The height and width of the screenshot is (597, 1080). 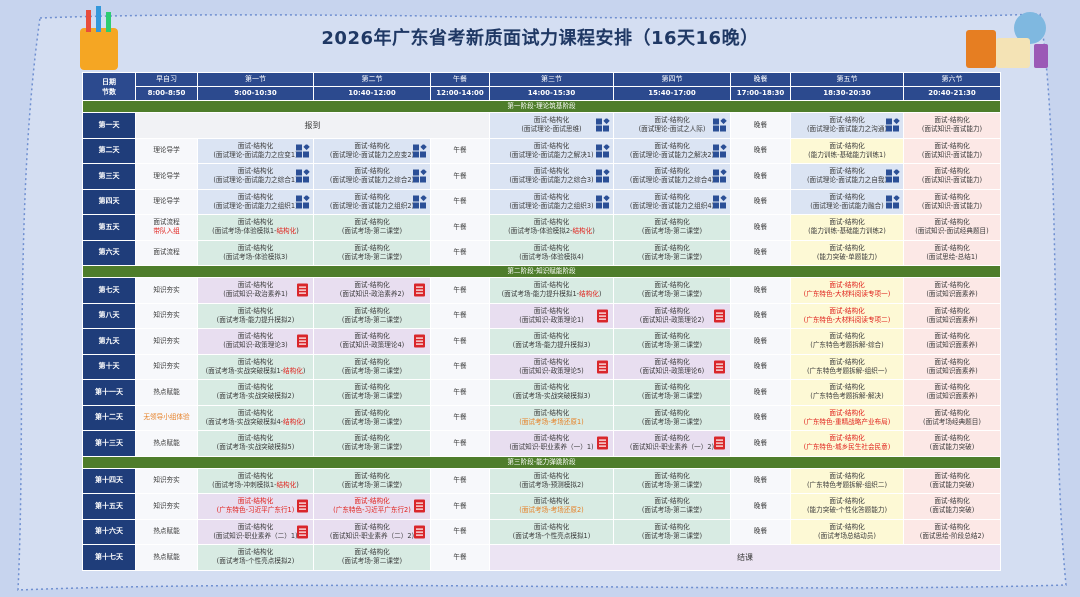 What do you see at coordinates (109, 506) in the screenshot?
I see `day-label: 第十五天` at bounding box center [109, 506].